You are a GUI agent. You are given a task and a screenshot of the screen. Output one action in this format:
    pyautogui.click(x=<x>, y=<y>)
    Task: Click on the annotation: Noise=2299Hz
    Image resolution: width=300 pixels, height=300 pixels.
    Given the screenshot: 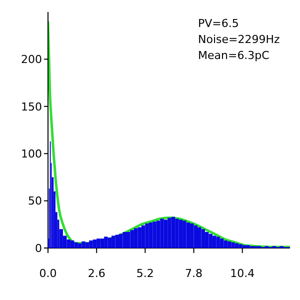 What is the action you would take?
    pyautogui.click(x=239, y=40)
    